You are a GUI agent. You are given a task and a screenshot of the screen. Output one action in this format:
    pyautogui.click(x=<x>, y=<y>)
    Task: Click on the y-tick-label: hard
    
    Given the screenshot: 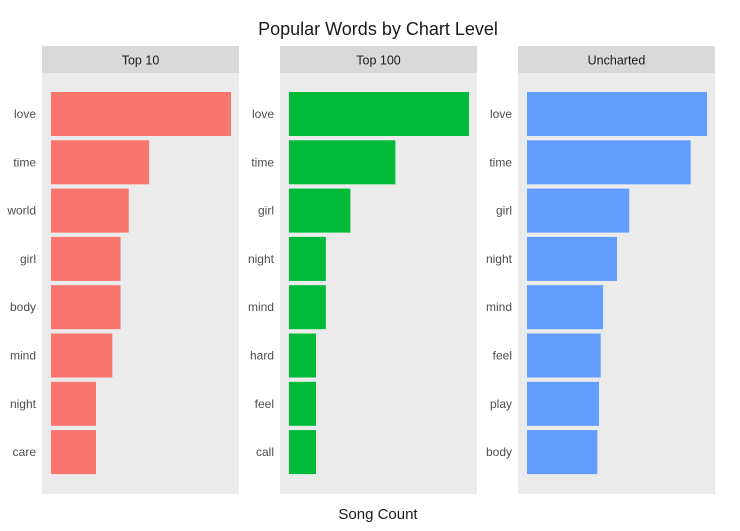 What is the action you would take?
    pyautogui.click(x=262, y=356)
    